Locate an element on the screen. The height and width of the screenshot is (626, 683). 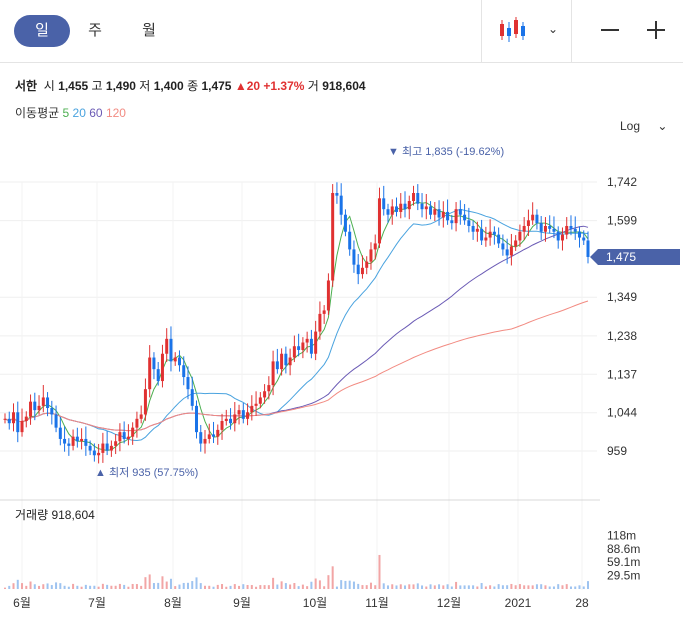
time-tick-label: 9월 is located at coordinates (242, 603).